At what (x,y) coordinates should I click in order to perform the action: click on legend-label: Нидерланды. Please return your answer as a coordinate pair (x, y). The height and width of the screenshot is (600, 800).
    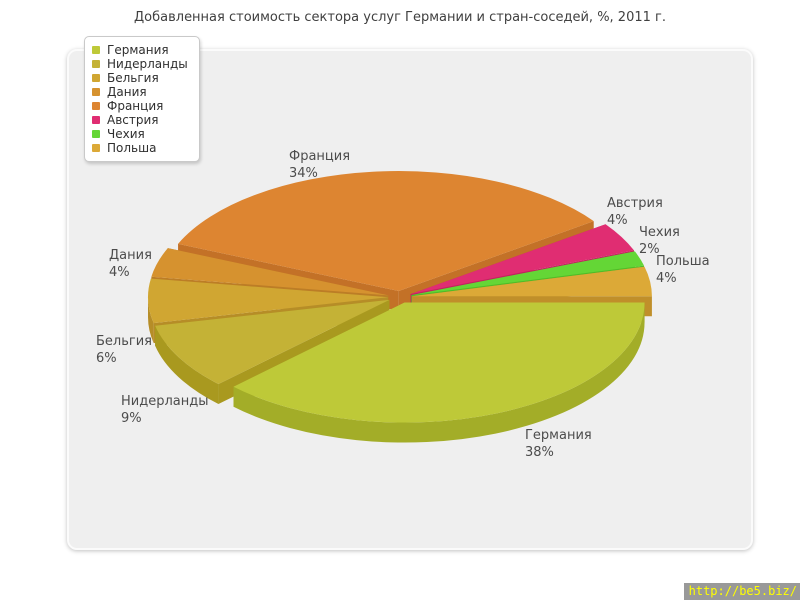
    Looking at the image, I should click on (147, 64).